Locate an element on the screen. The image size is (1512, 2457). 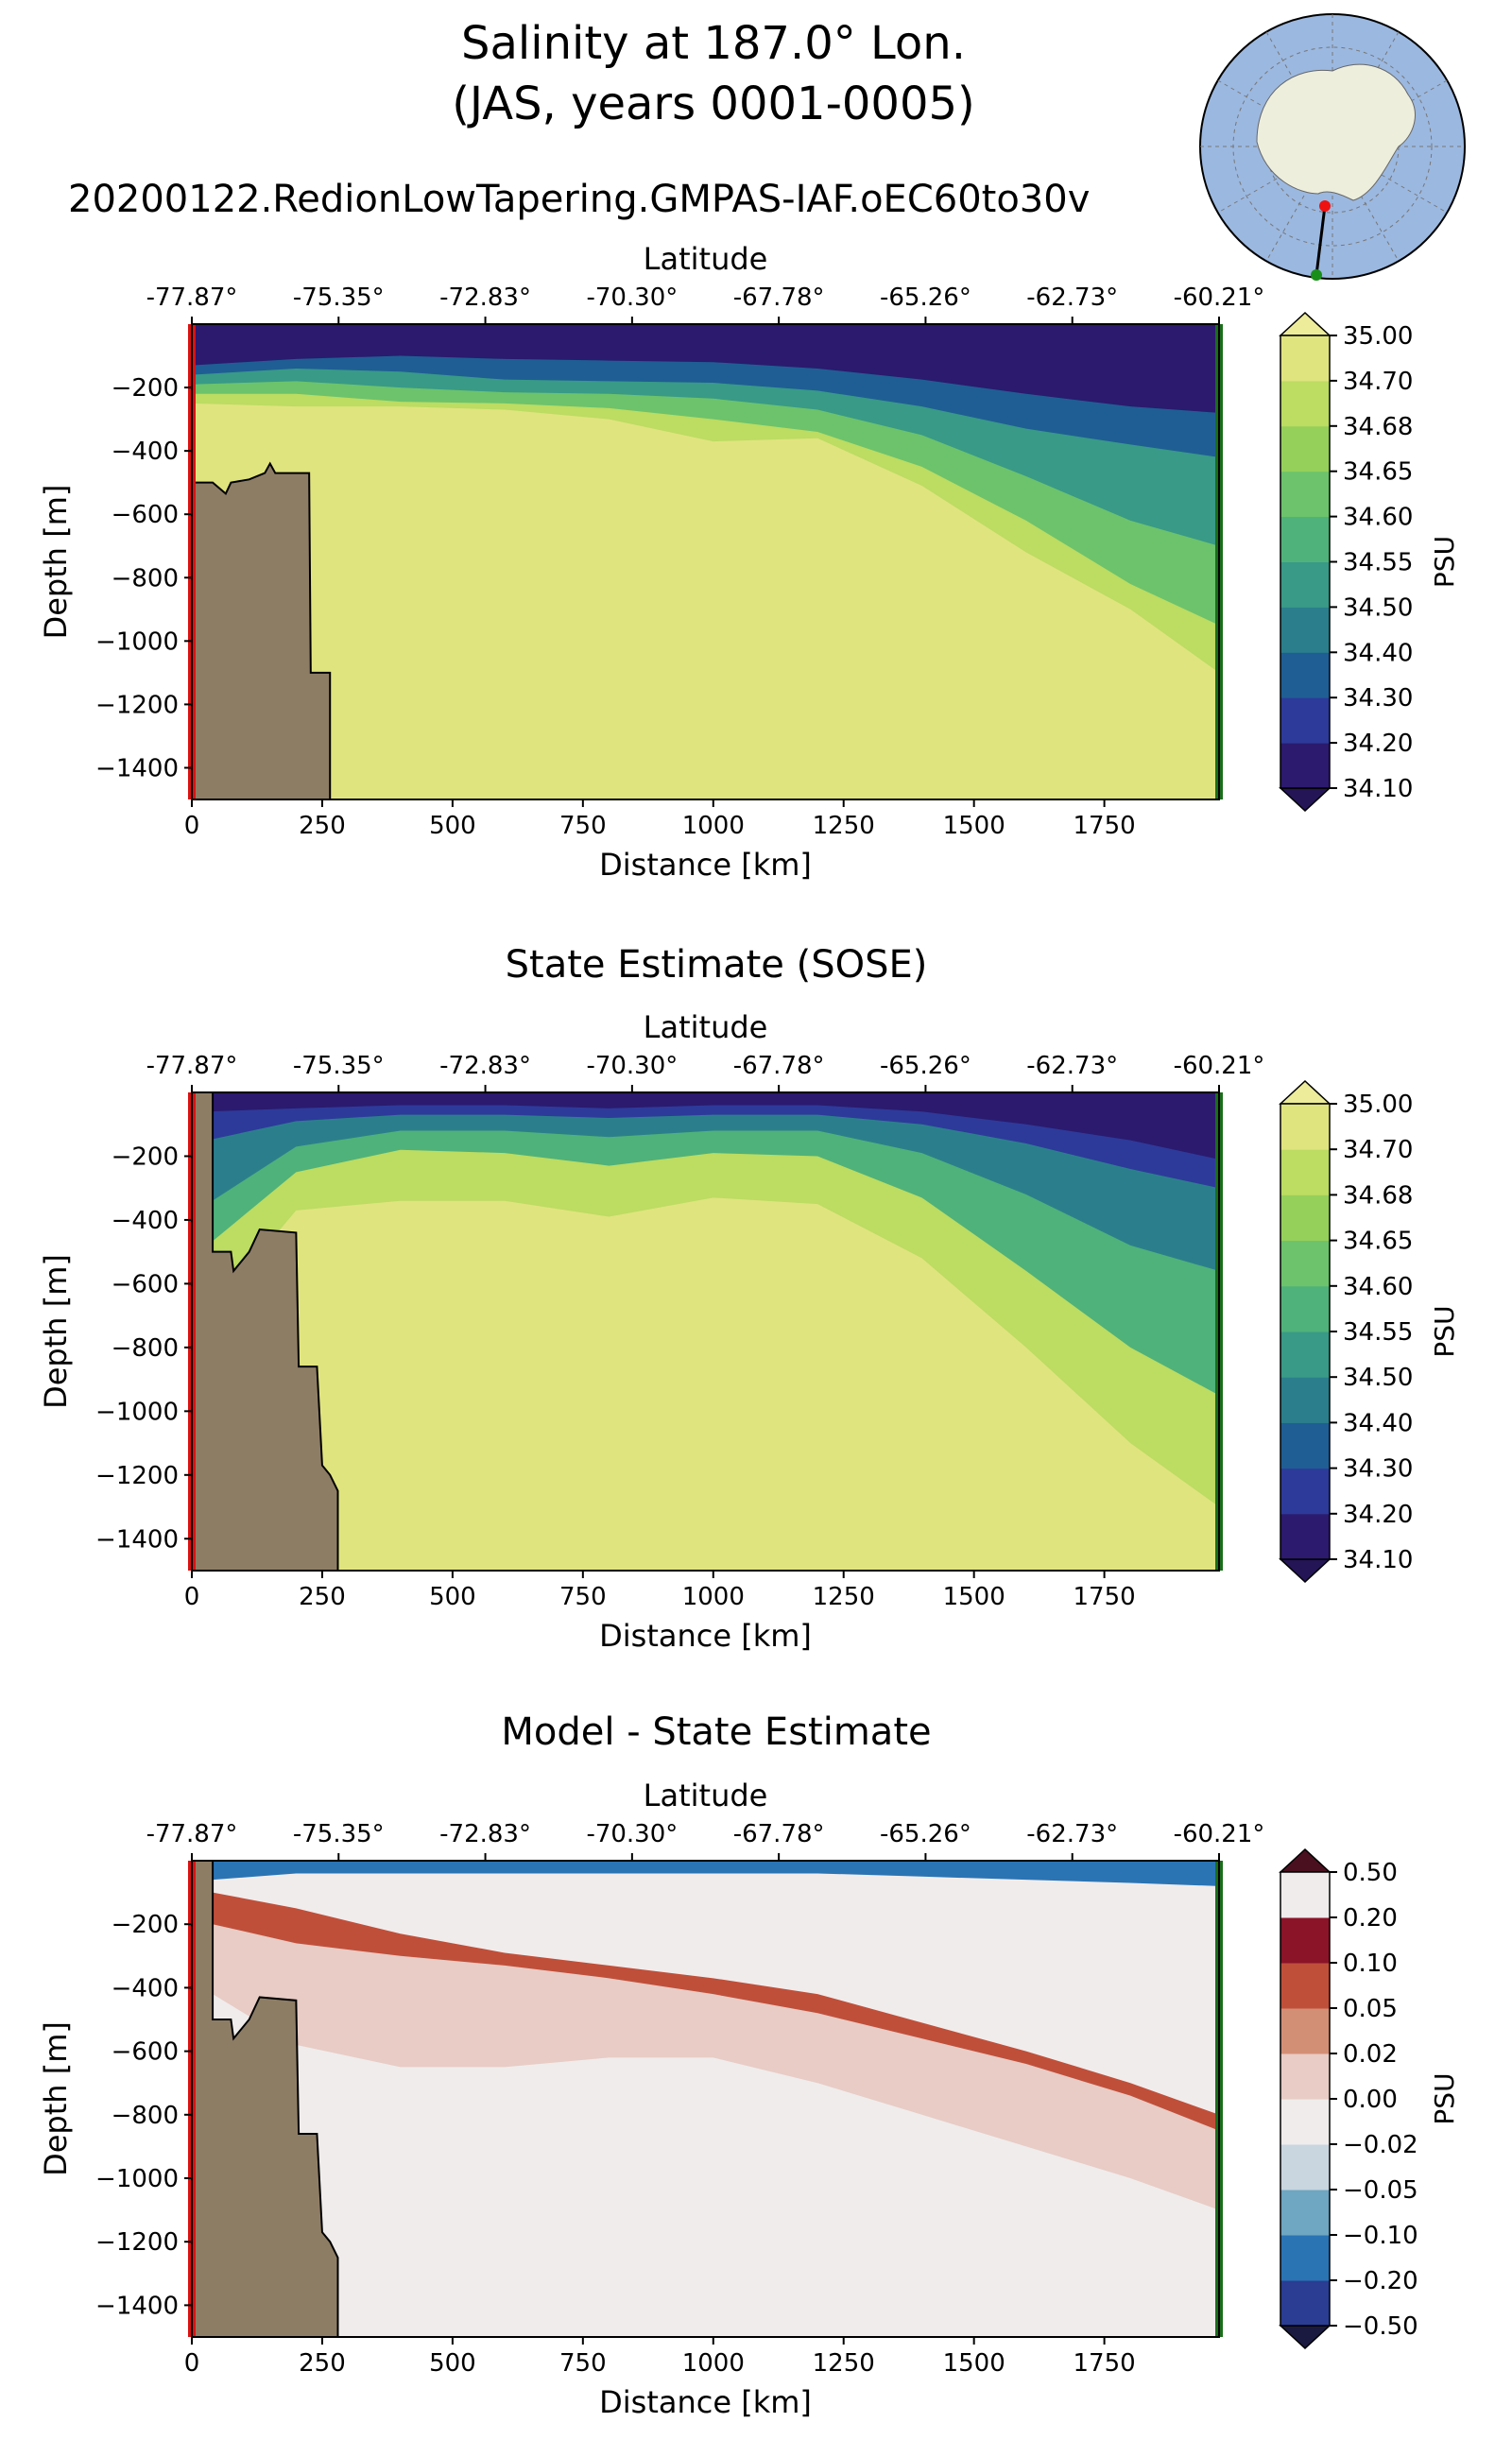
colorbar-tick-label-model-4: 34.50 is located at coordinates (1378, 607).